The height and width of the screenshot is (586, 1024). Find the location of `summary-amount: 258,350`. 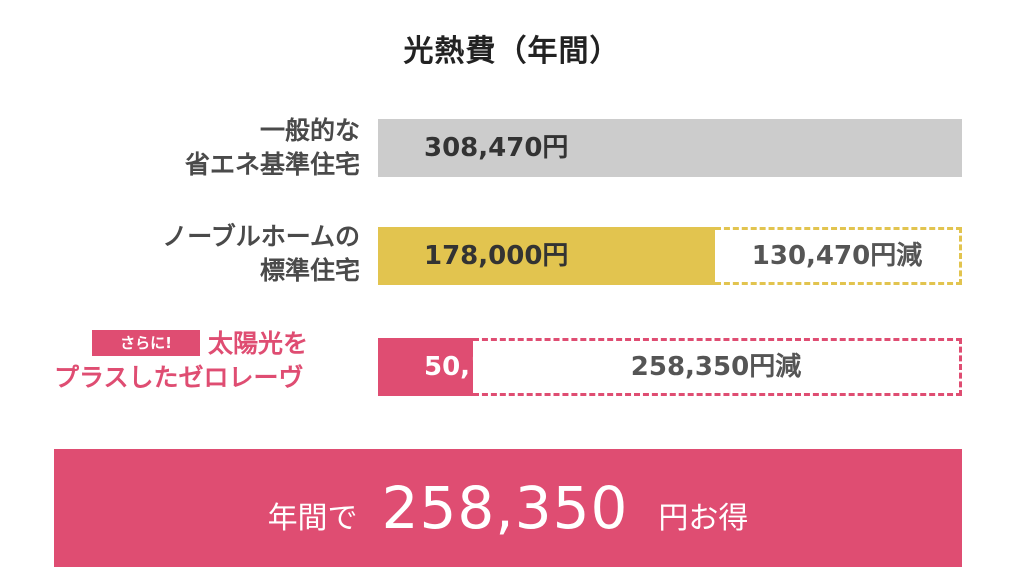

summary-amount: 258,350 is located at coordinates (505, 508).